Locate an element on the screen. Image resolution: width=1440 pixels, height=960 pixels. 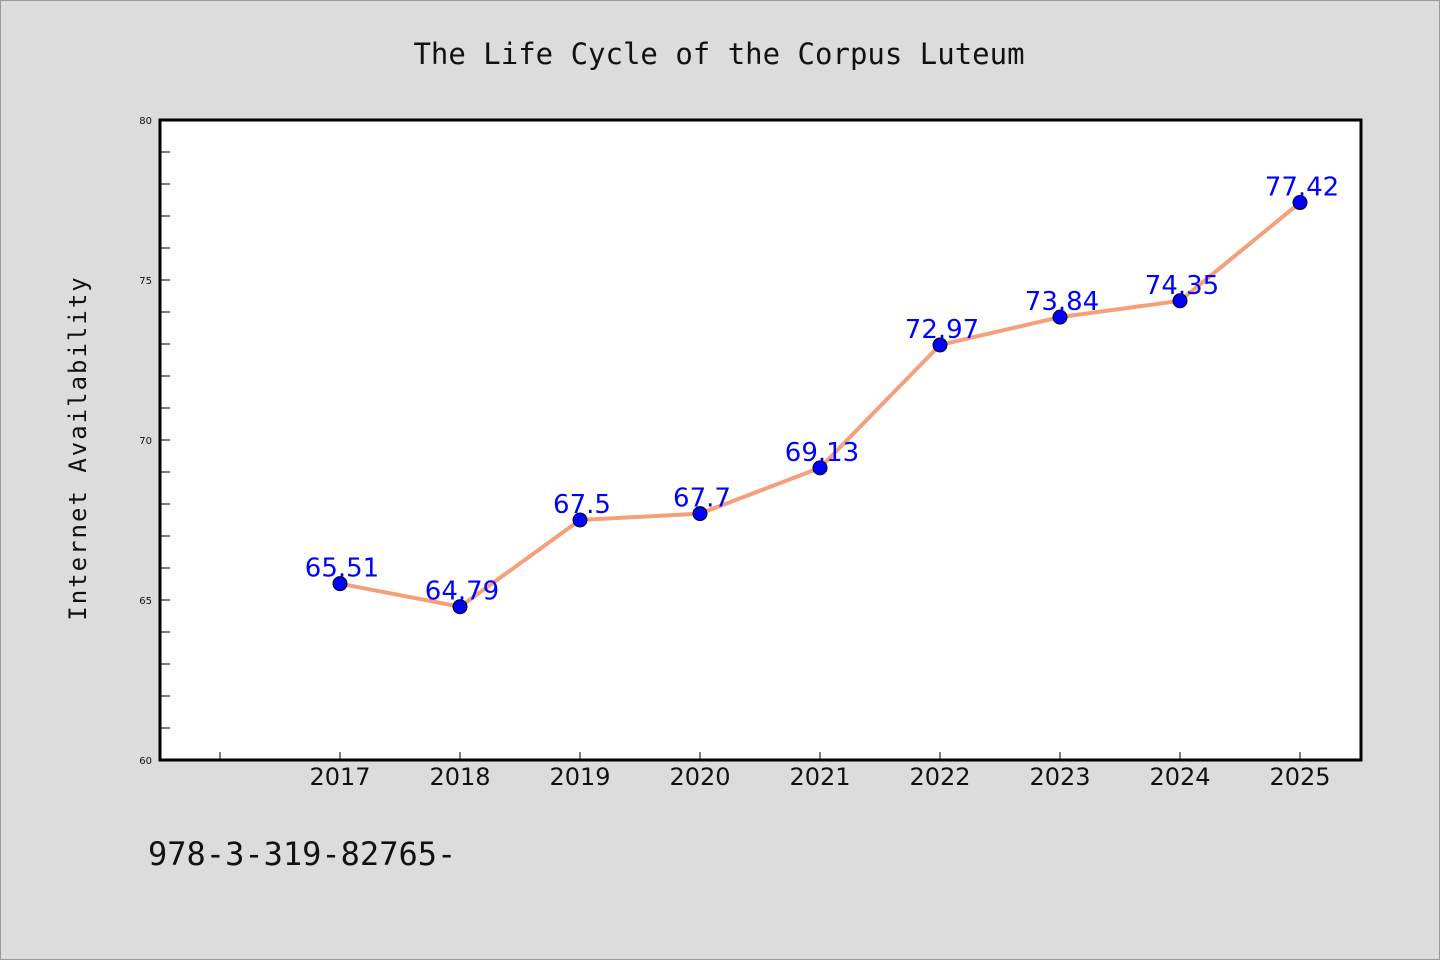
y-tick-label: 65 is located at coordinates (145, 601).